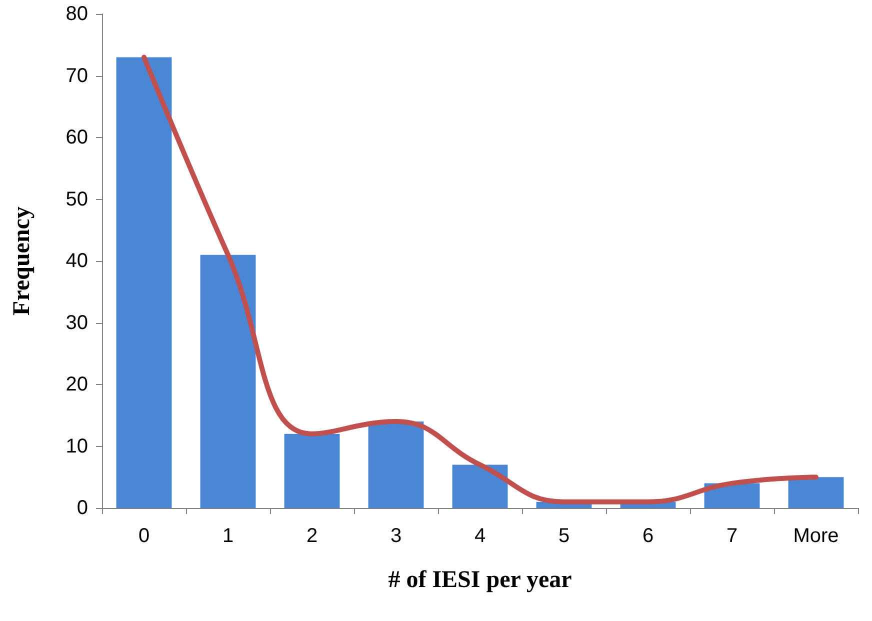 The height and width of the screenshot is (621, 872). Describe the element at coordinates (82, 508) in the screenshot. I see `y-tick-label: 0` at that location.